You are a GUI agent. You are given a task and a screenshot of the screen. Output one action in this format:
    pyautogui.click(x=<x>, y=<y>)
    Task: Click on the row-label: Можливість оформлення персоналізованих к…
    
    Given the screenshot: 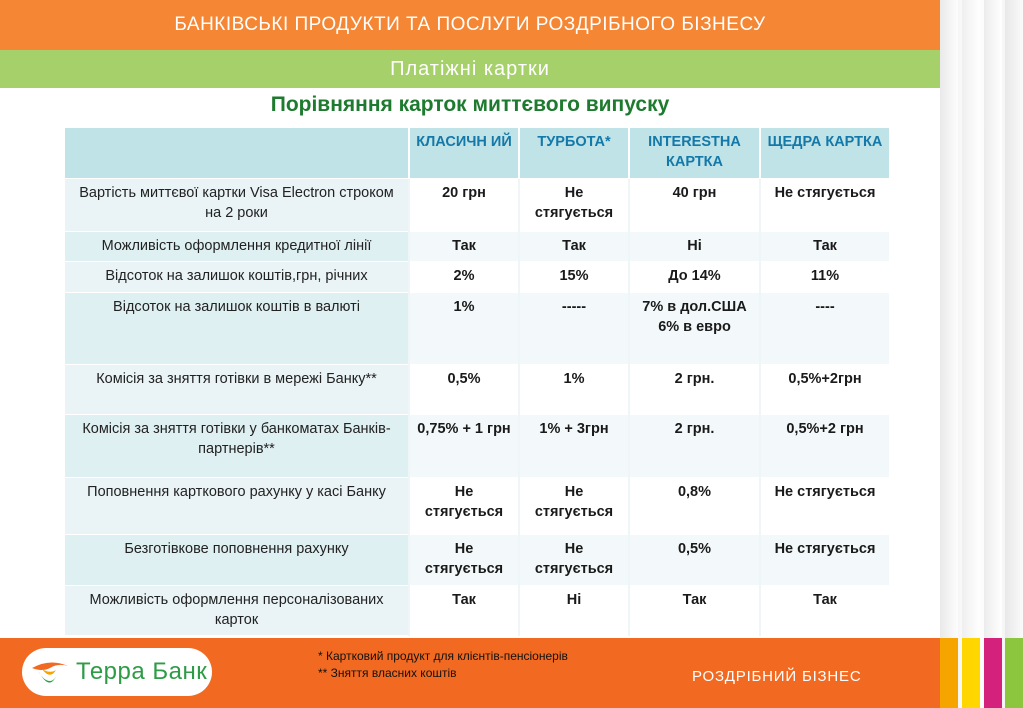 What is the action you would take?
    pyautogui.click(x=237, y=610)
    